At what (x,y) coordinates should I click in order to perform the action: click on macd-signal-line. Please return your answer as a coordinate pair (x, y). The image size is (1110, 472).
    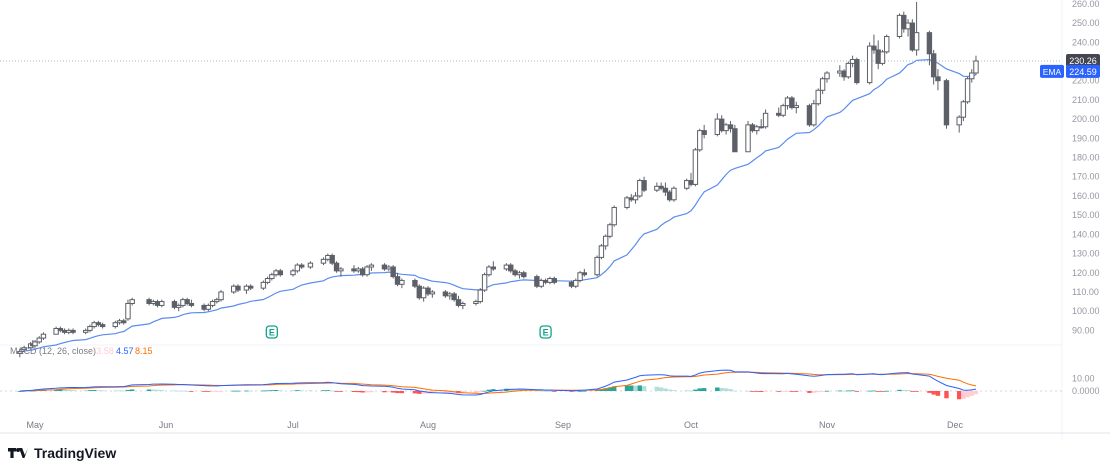
    Looking at the image, I should click on (498, 383).